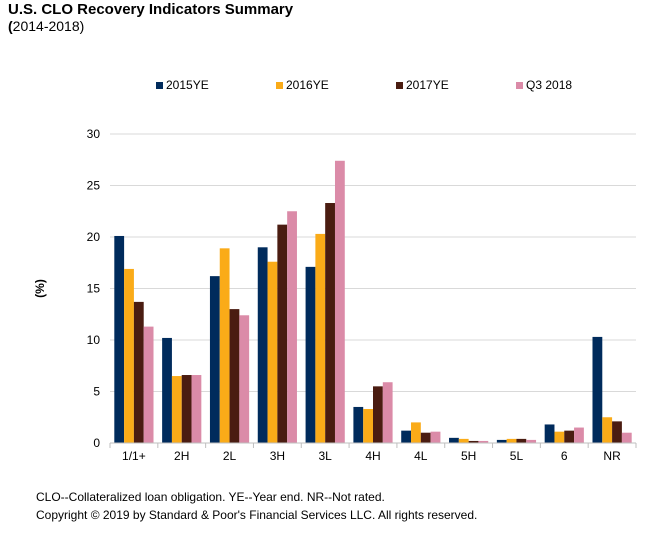 The width and height of the screenshot is (670, 545). What do you see at coordinates (549, 85) in the screenshot?
I see `legend-label: Q3 2018` at bounding box center [549, 85].